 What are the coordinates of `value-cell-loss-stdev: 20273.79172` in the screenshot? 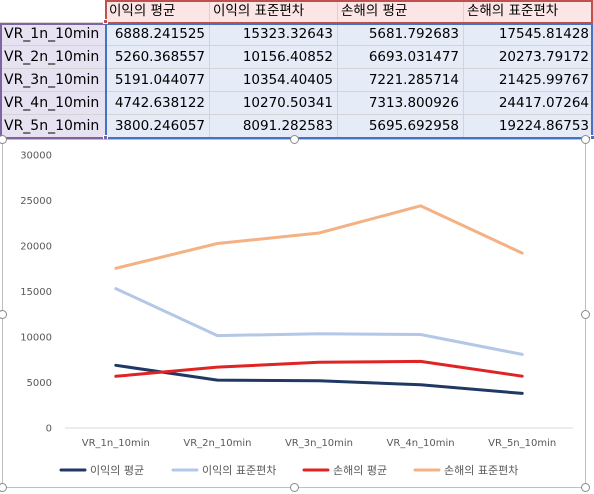 It's located at (529, 57).